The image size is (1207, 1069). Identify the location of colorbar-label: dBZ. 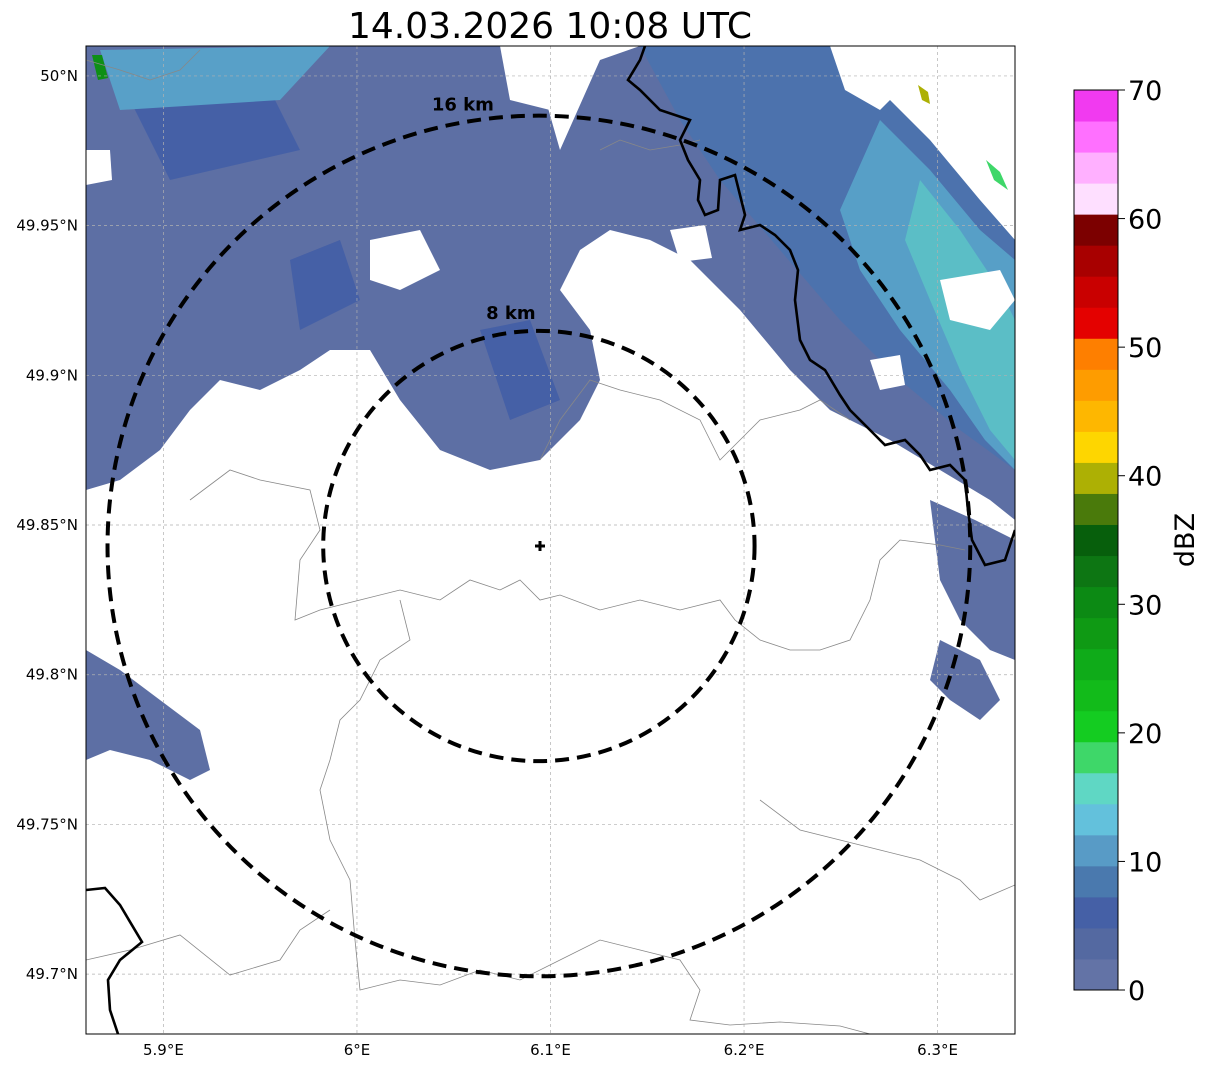
(1185, 540).